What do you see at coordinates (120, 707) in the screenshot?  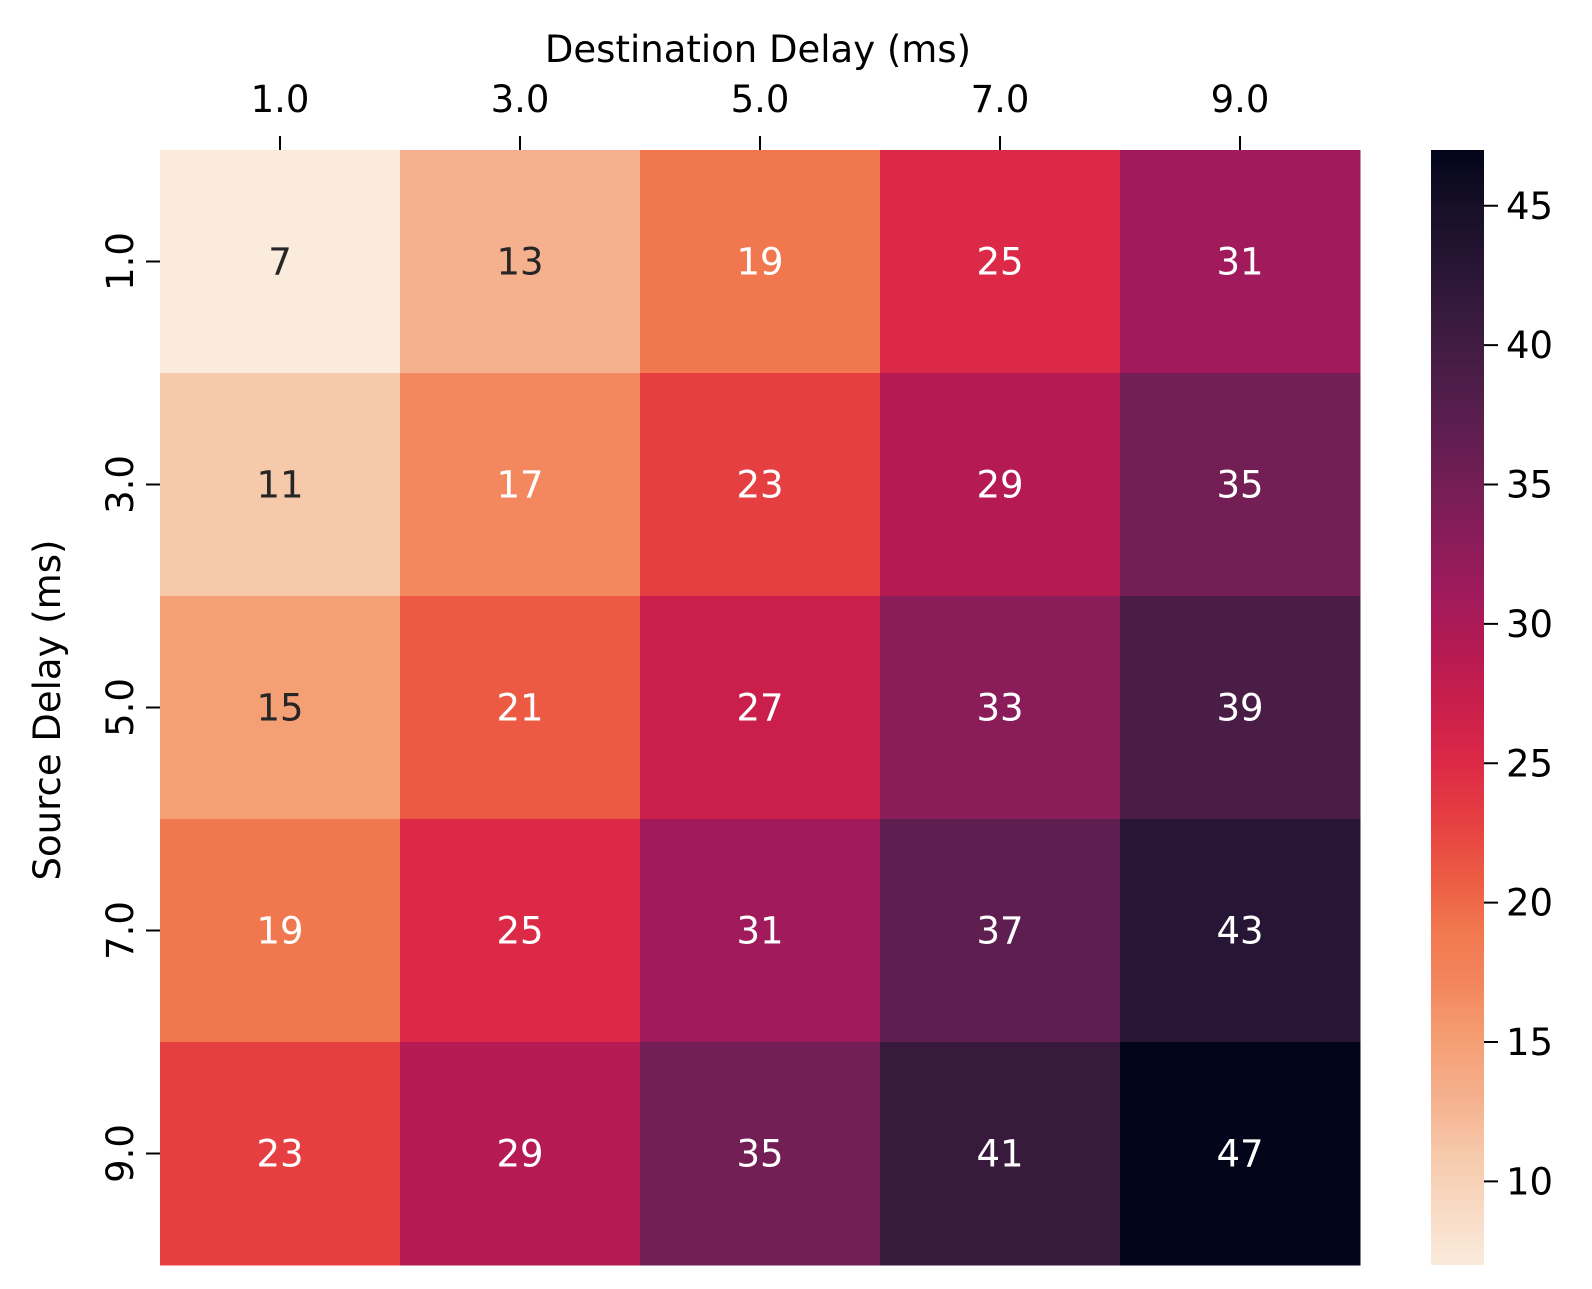 I see `y-tick-label: 5.0` at bounding box center [120, 707].